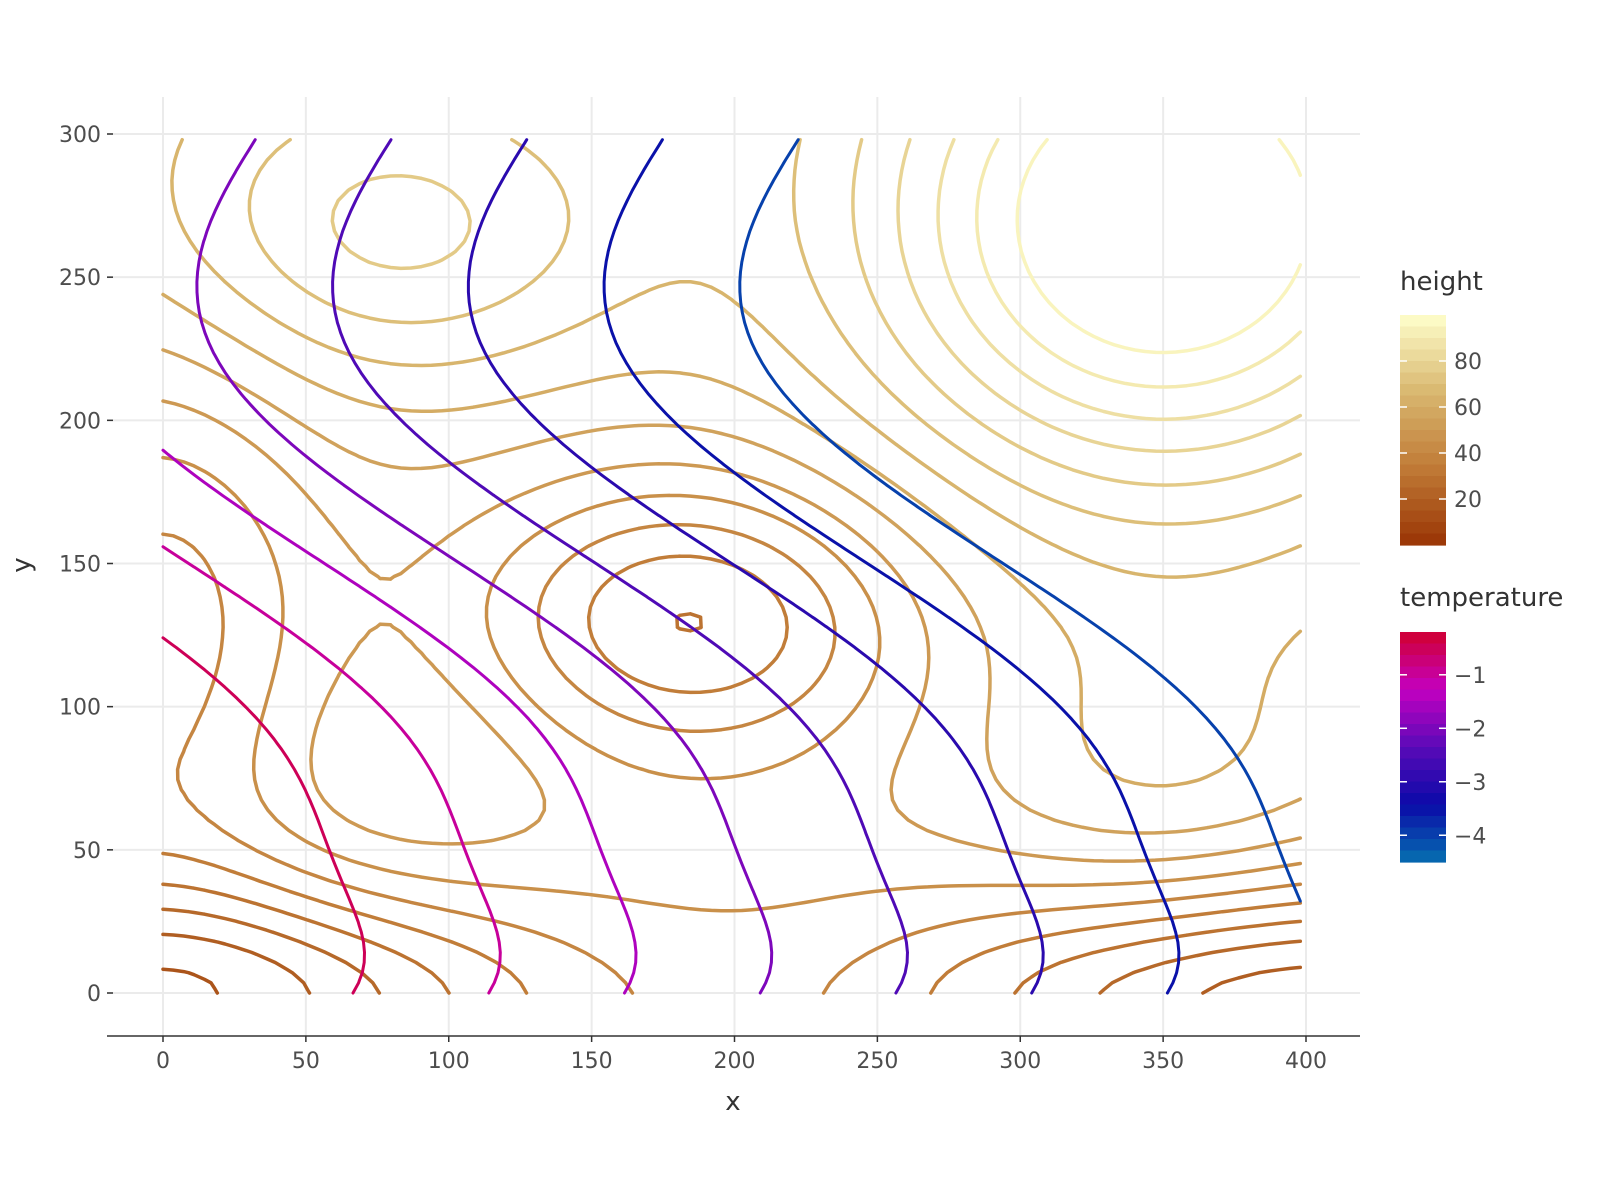 The width and height of the screenshot is (1600, 1200). I want to click on x-tick-label: 200, so click(735, 1061).